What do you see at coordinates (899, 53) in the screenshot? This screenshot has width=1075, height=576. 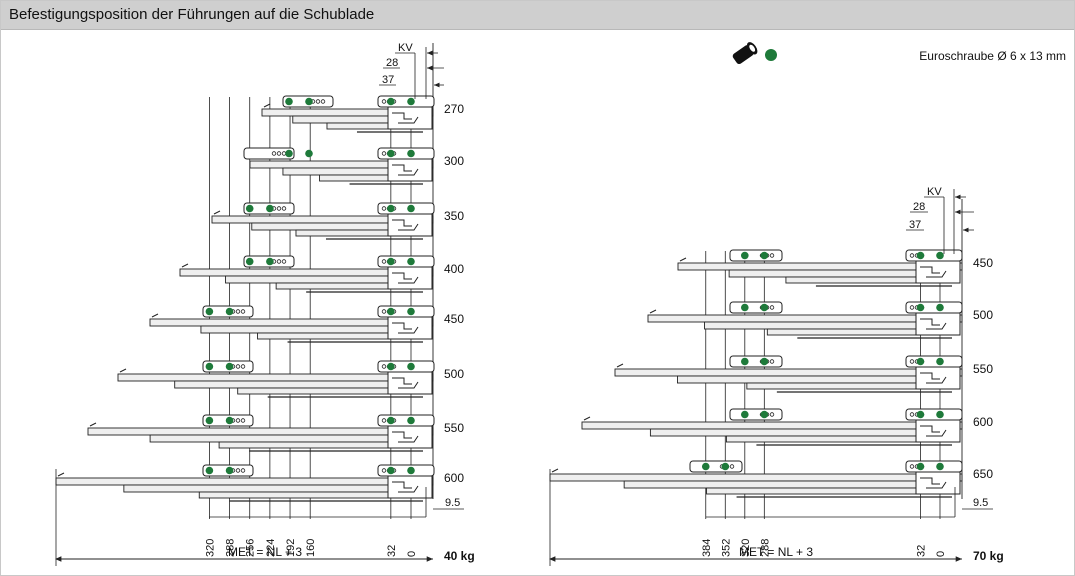 I see `legend: Euroschraube Ø 6 x 13 mm` at bounding box center [899, 53].